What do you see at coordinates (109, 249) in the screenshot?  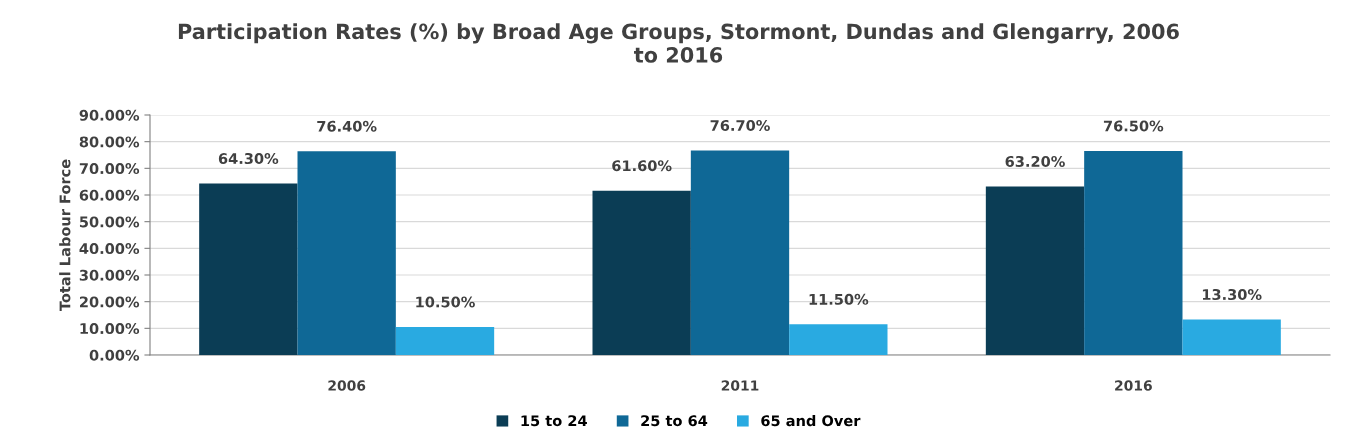 I see `y-tick-label: 40.00%` at bounding box center [109, 249].